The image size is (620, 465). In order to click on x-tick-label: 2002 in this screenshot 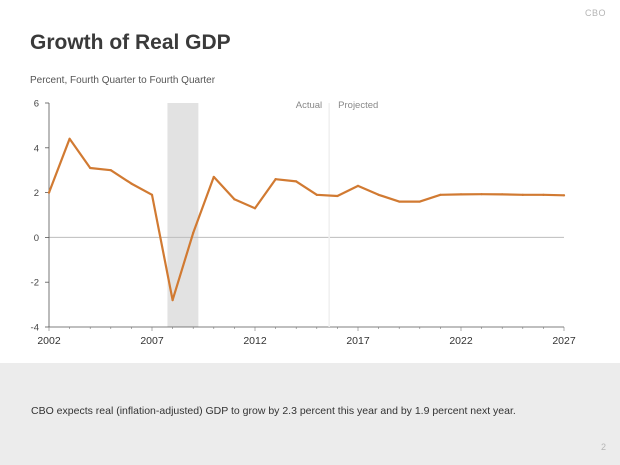, I will do `click(49, 341)`.